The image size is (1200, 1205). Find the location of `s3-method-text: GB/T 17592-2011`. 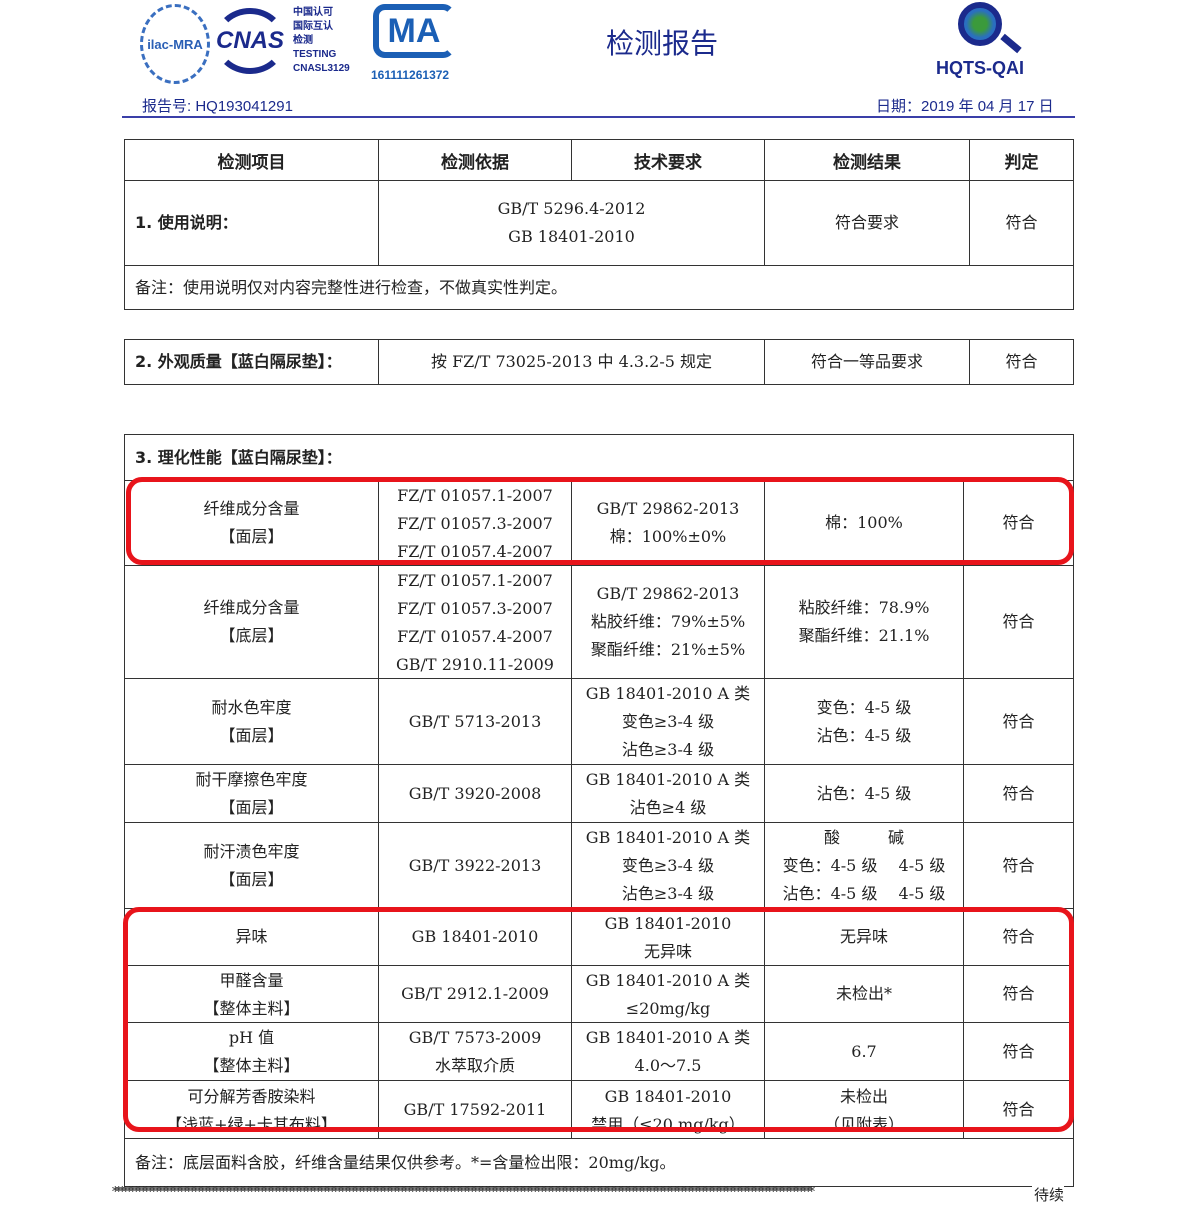

s3-method-text: GB/T 17592-2011 is located at coordinates (475, 1109).